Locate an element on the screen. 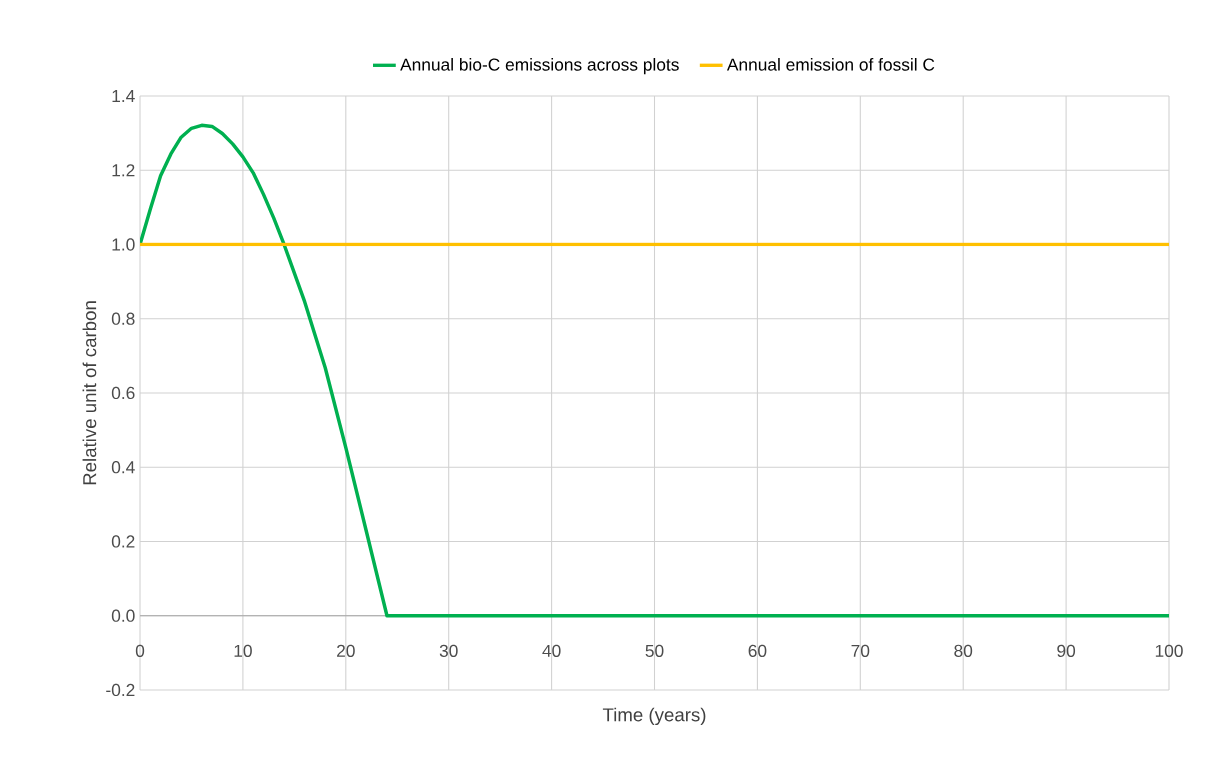 The height and width of the screenshot is (757, 1207). y-tick-label: 0.8 is located at coordinates (123, 318).